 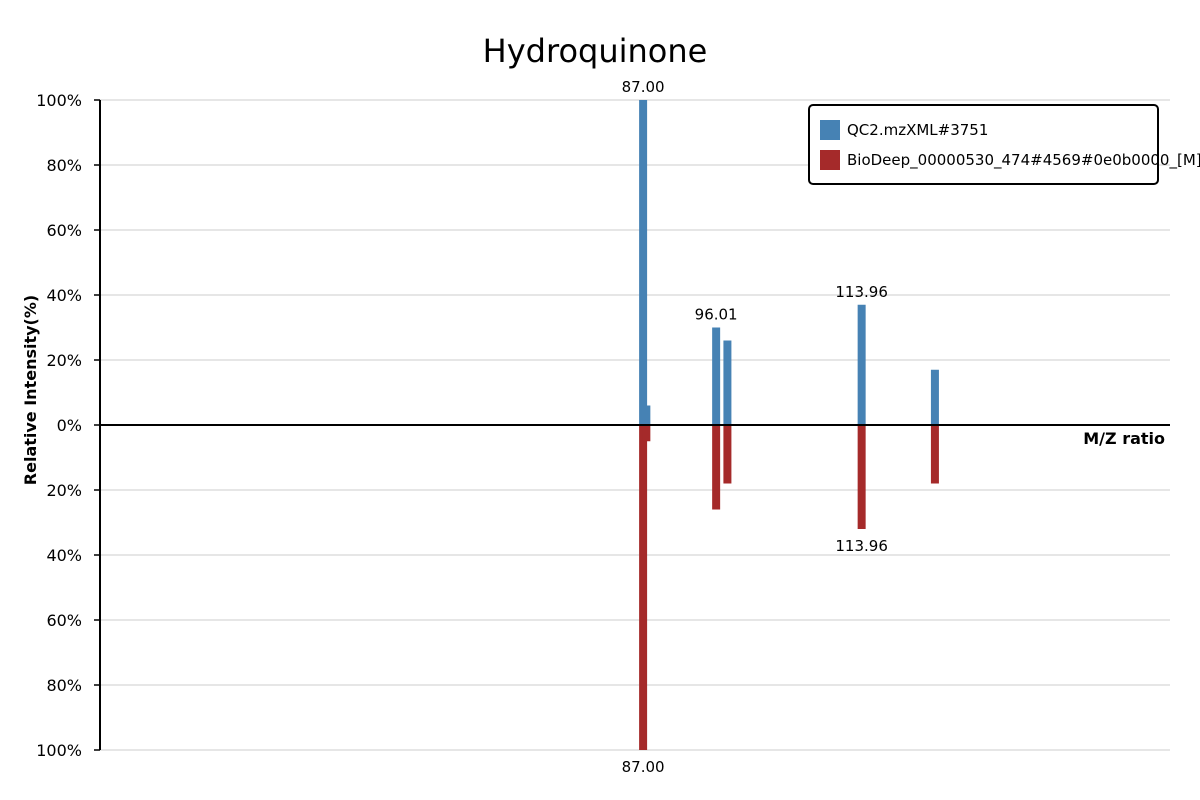 I want to click on y-axis-label: Relative Intensity(%), so click(x=30, y=390).